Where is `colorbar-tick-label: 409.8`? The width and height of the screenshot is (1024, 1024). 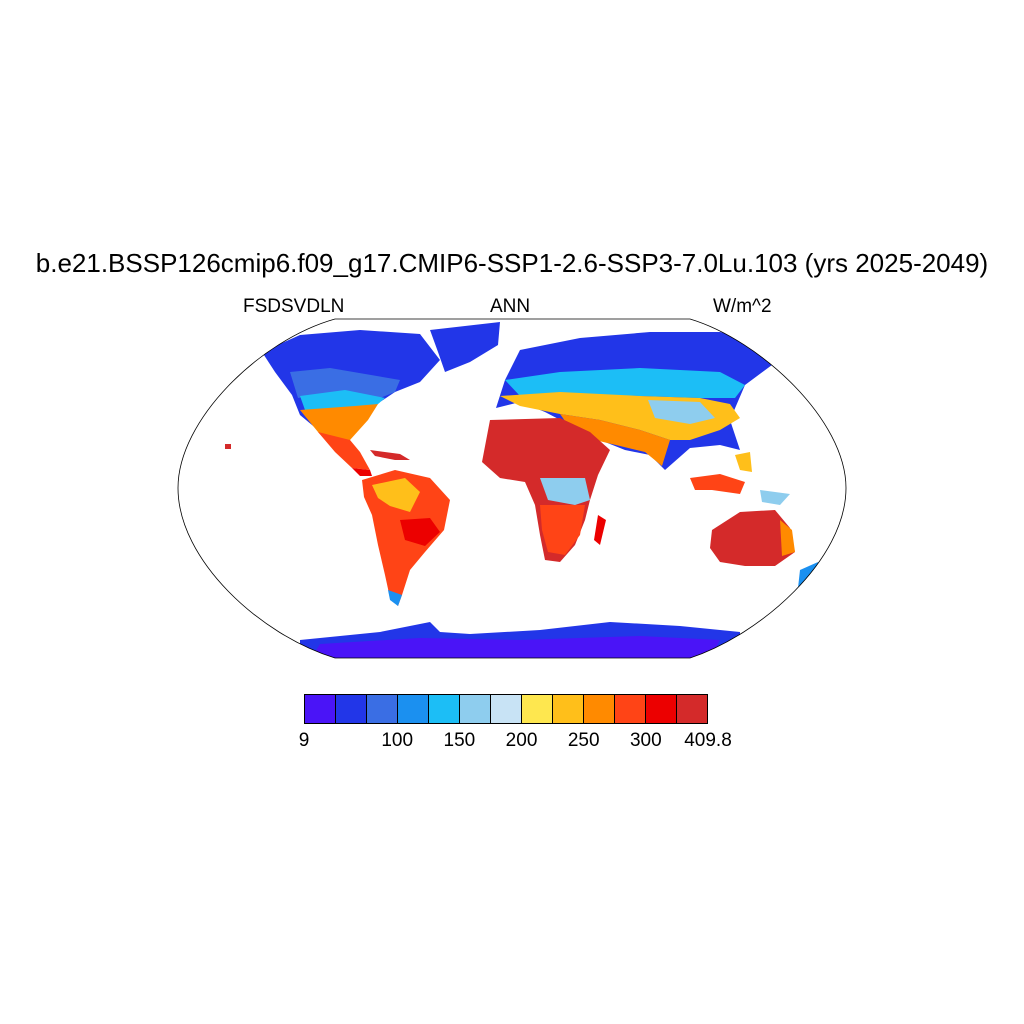
colorbar-tick-label: 409.8 is located at coordinates (708, 740).